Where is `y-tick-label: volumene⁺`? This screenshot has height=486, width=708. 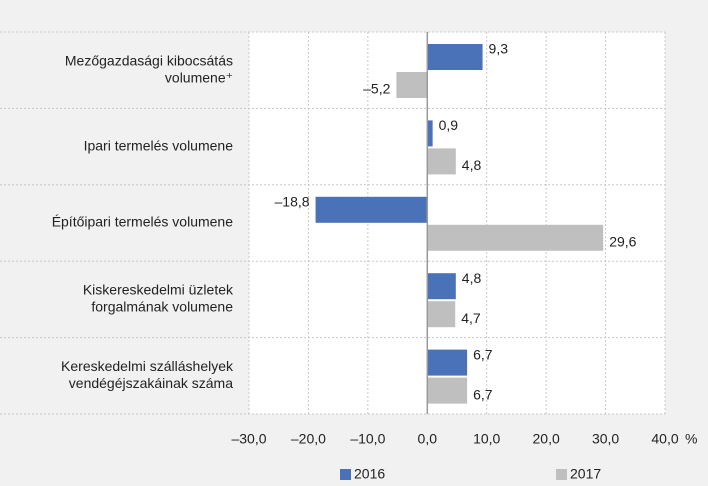 y-tick-label: volumene⁺ is located at coordinates (199, 77).